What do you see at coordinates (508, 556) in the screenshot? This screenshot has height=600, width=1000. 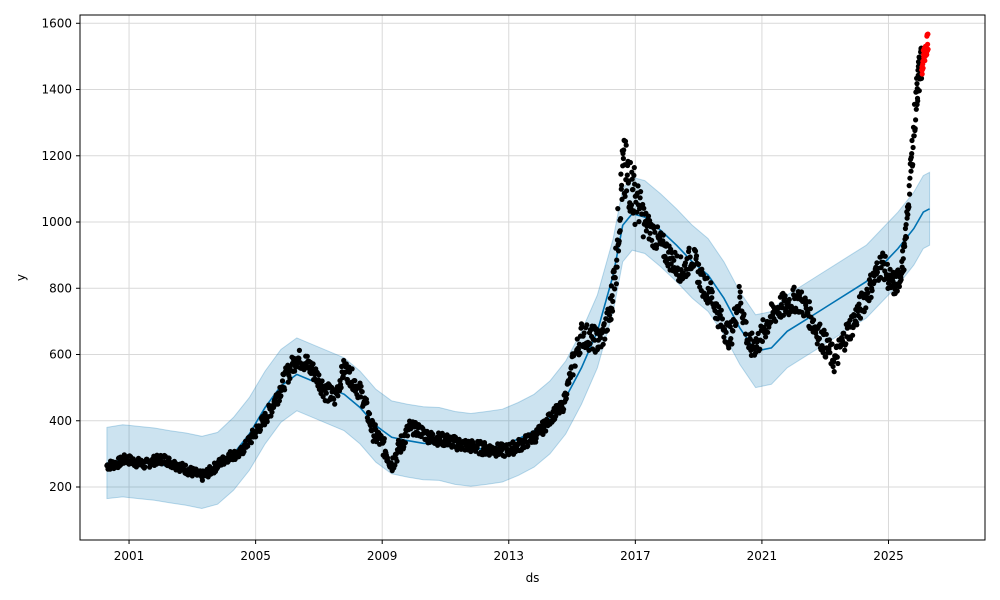 I see `x-tick-label: 2013` at bounding box center [508, 556].